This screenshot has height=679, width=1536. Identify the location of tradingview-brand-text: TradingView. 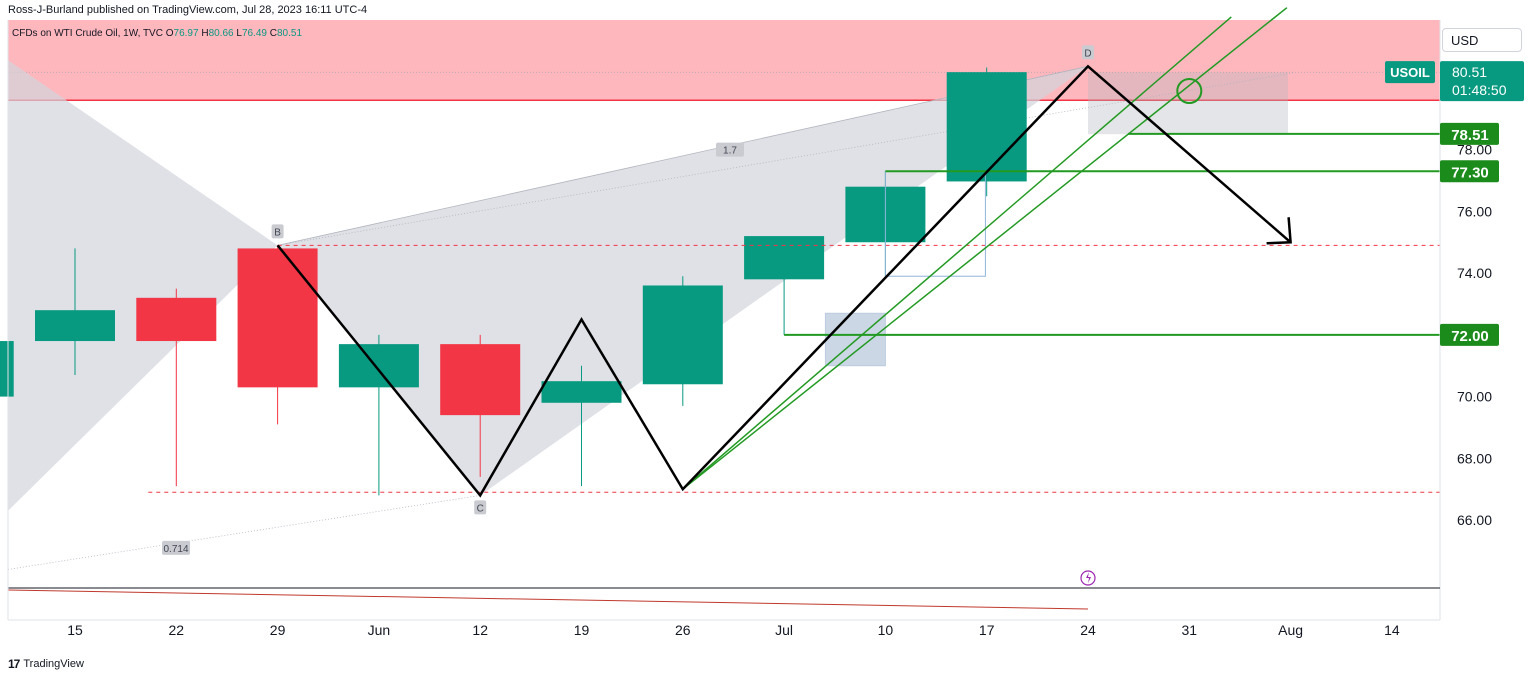
(53, 664).